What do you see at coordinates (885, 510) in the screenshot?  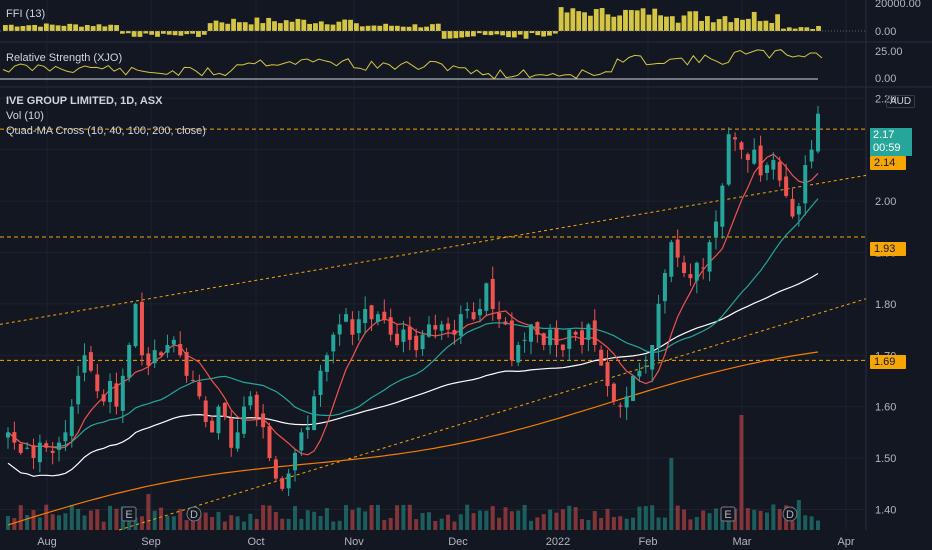 I see `price-tick-label: 1.40` at bounding box center [885, 510].